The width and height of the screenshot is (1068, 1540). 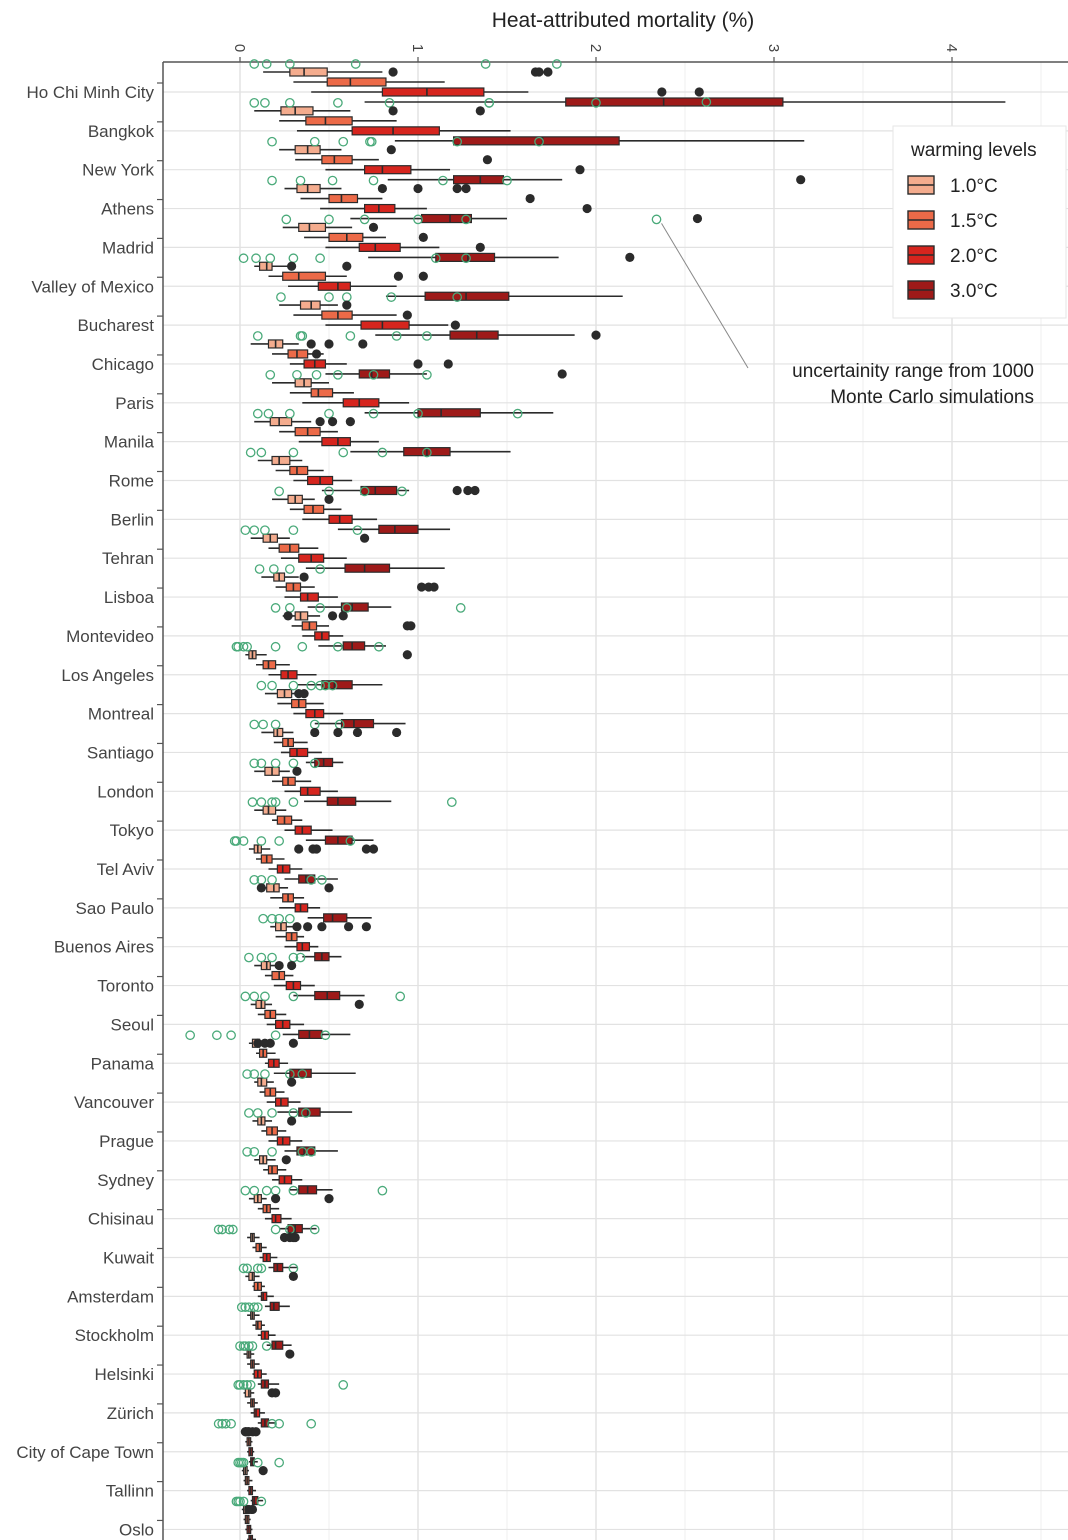 What do you see at coordinates (130, 1491) in the screenshot?
I see `city-label: Tallinn` at bounding box center [130, 1491].